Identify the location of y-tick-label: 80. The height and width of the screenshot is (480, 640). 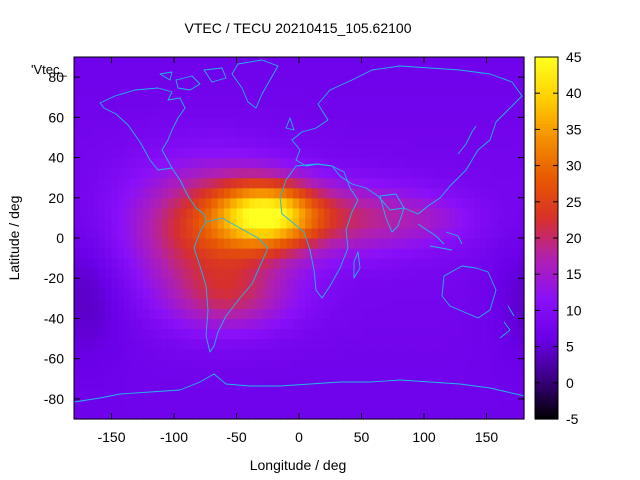
(56, 77).